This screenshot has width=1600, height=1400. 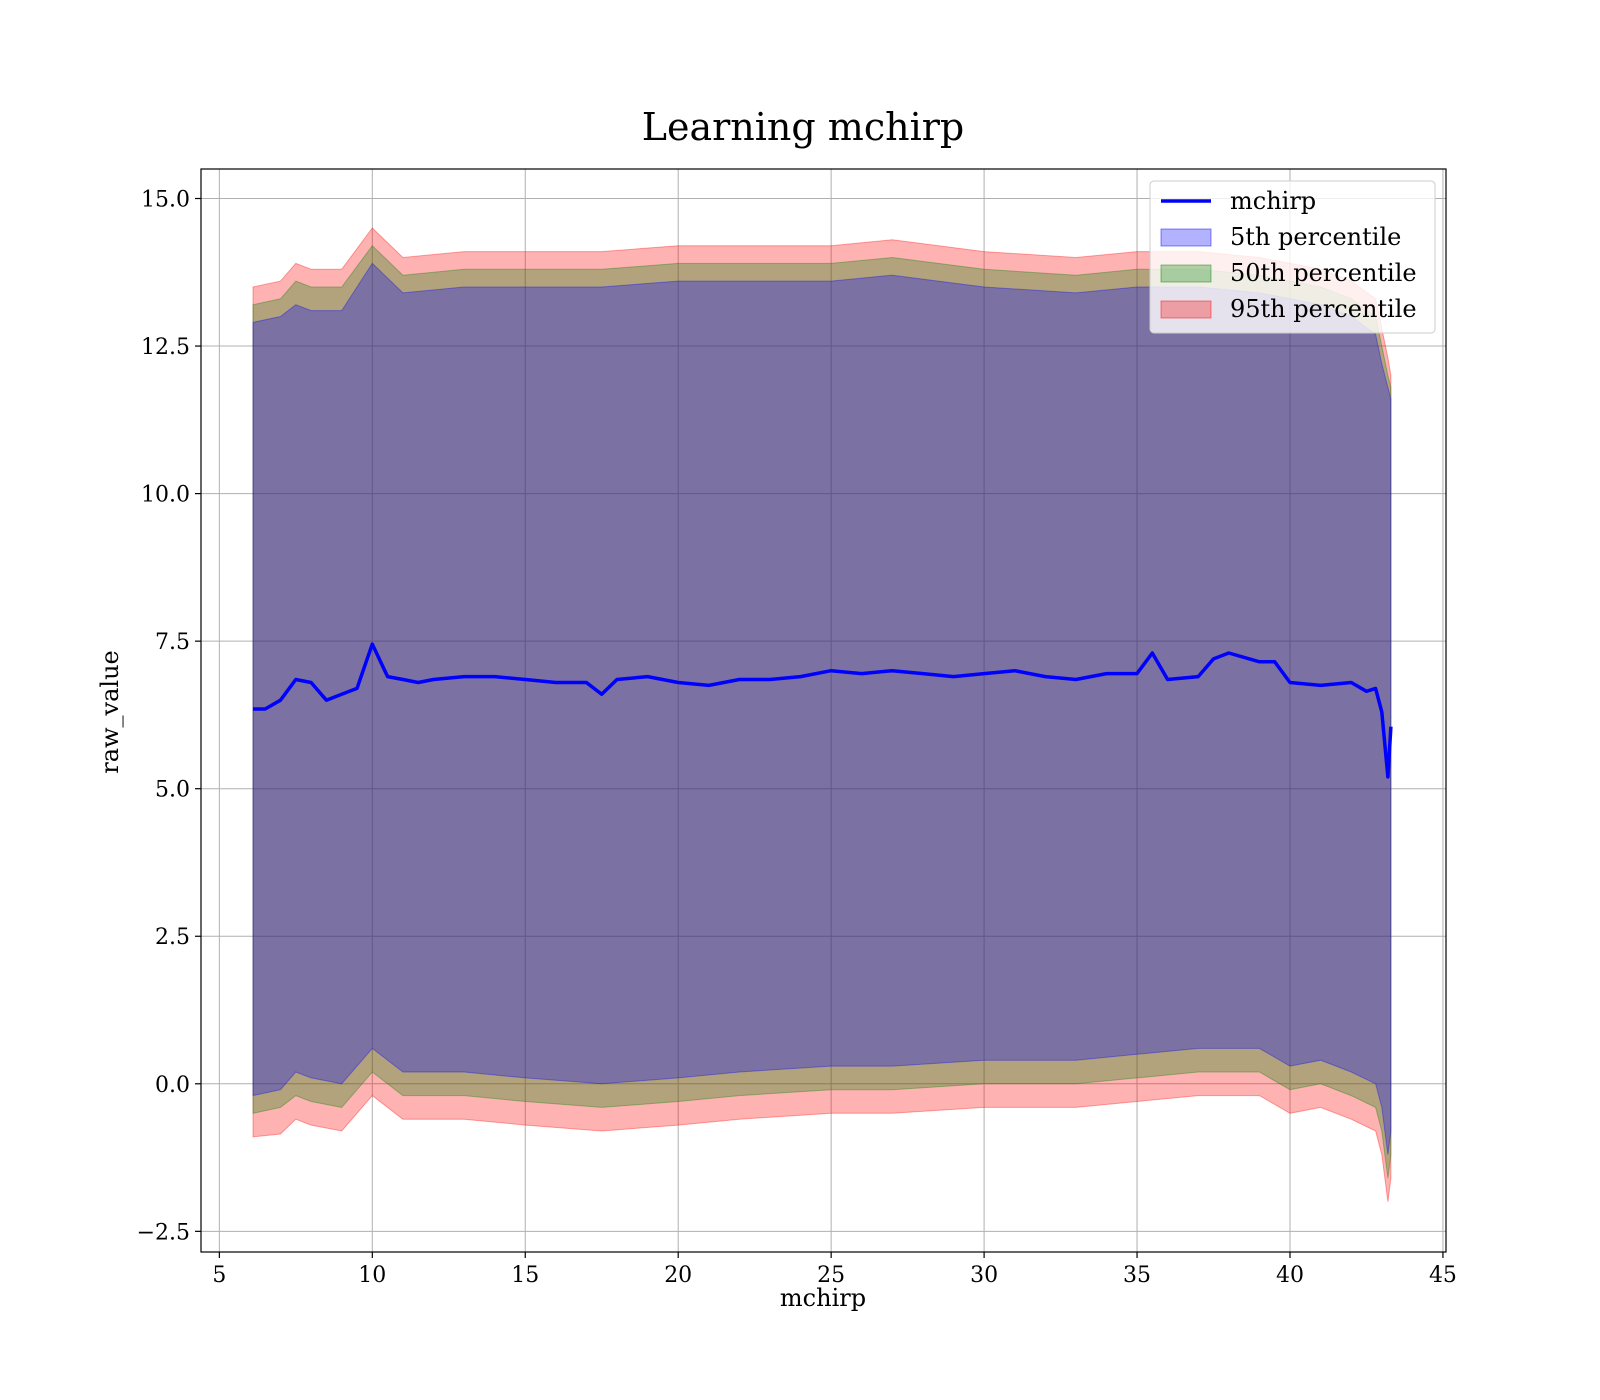 I want to click on mchirp-line, so click(x=823, y=710).